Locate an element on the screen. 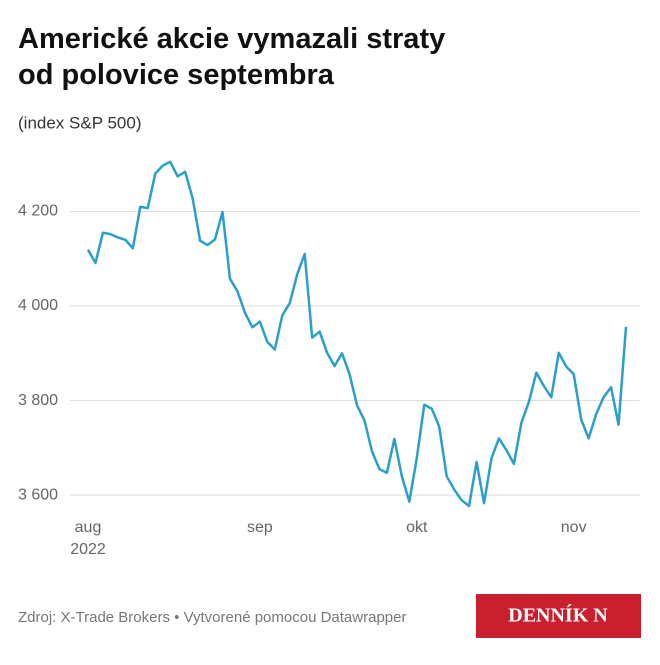 Image resolution: width=660 pixels, height=665 pixels. y-tick-label: 3 600 is located at coordinates (38, 494).